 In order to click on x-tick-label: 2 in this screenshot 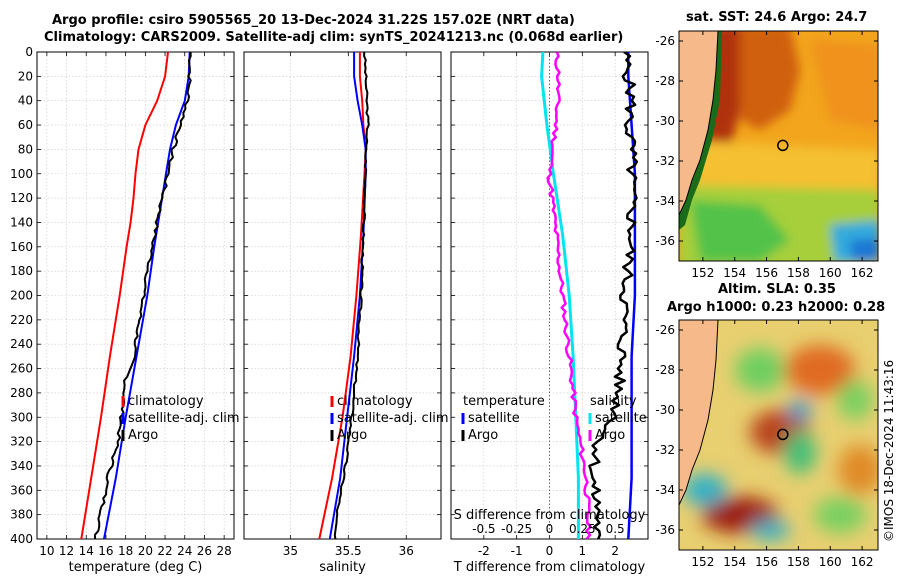, I will do `click(615, 551)`.